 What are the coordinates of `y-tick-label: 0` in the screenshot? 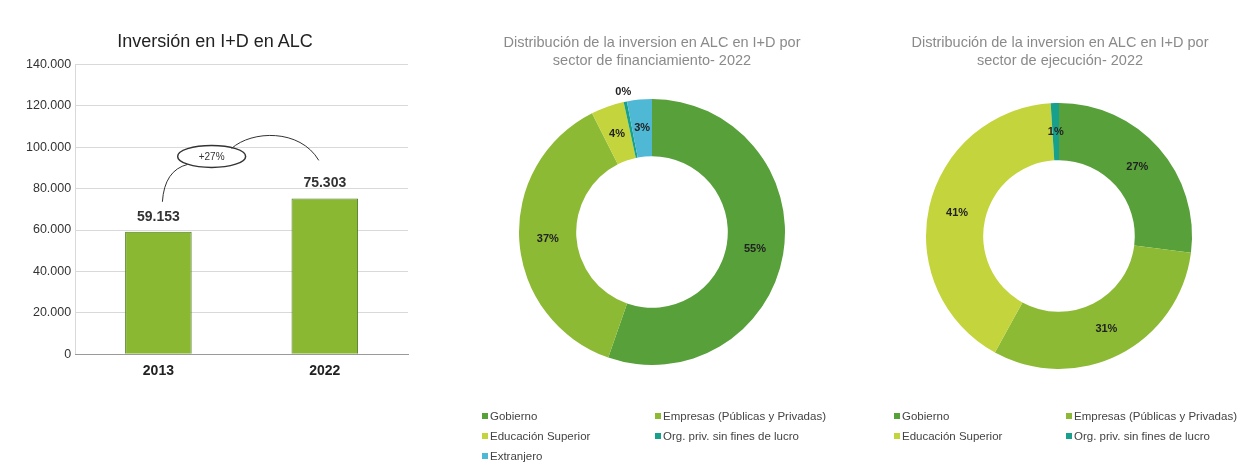 It's located at (68, 353).